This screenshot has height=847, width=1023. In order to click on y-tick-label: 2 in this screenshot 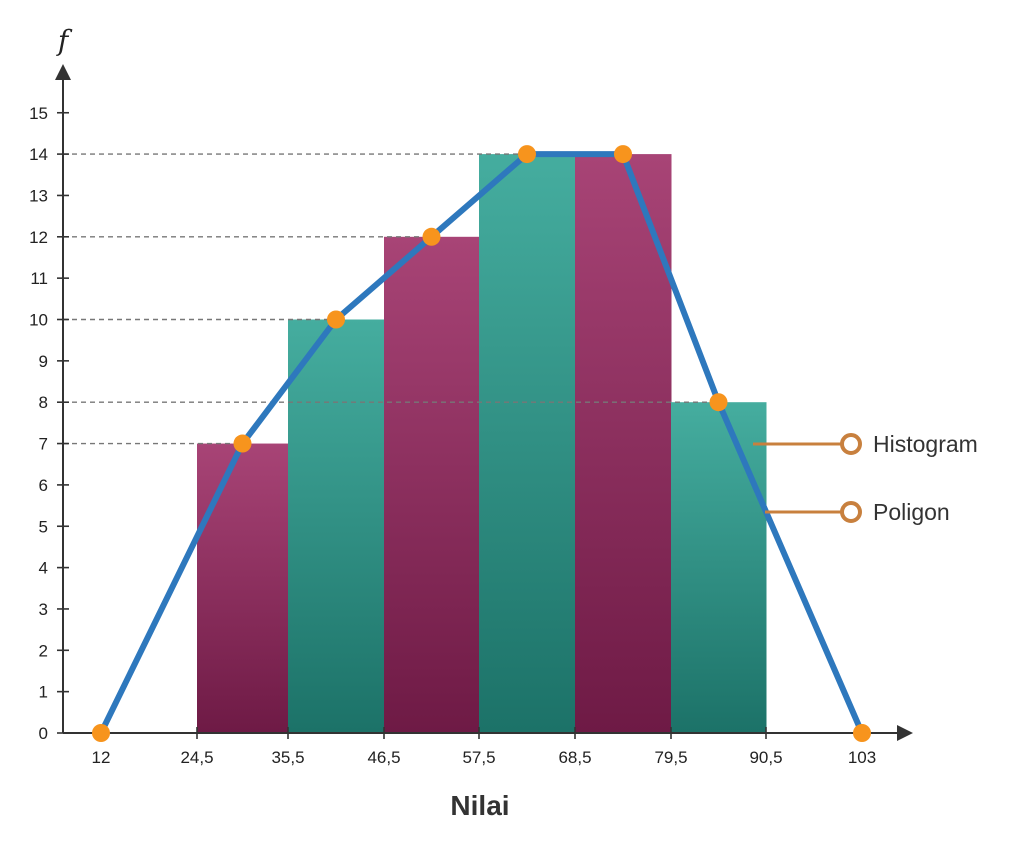, I will do `click(43, 650)`.